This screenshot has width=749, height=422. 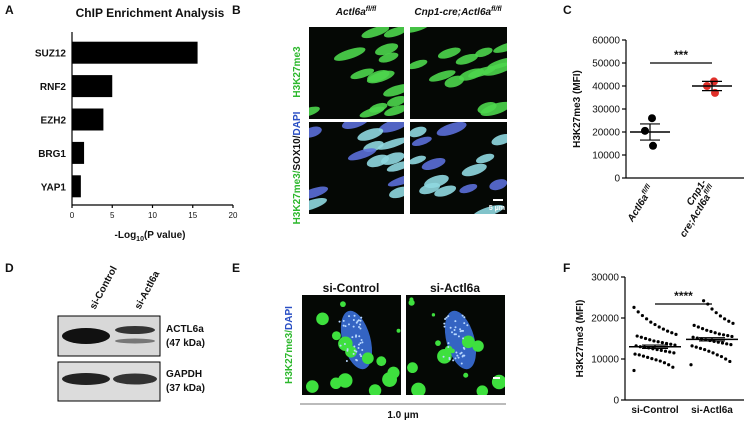 What do you see at coordinates (51, 54) in the screenshot?
I see `y-tick-label: SUZ12` at bounding box center [51, 54].